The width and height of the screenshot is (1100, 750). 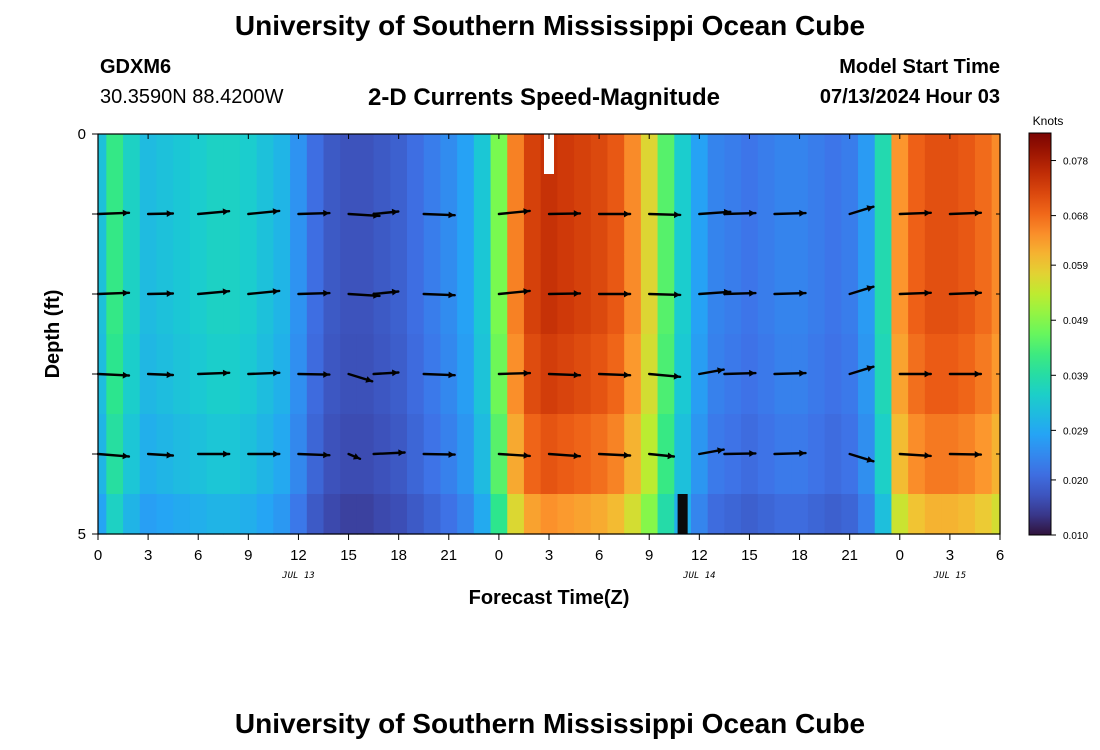 What do you see at coordinates (1040, 334) in the screenshot?
I see `colorbar-gradient` at bounding box center [1040, 334].